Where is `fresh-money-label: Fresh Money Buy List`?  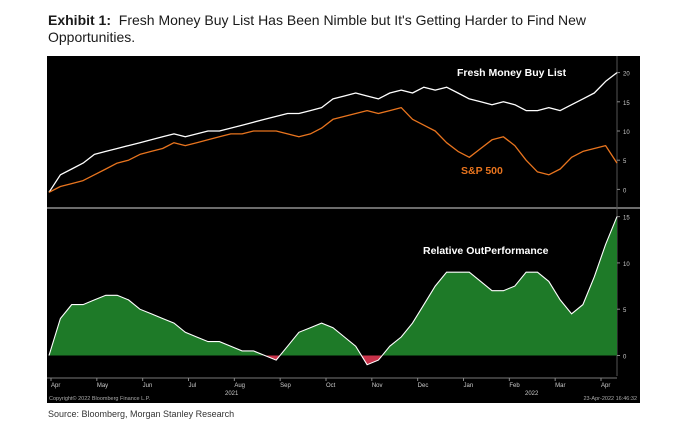 fresh-money-label: Fresh Money Buy List is located at coordinates (512, 73).